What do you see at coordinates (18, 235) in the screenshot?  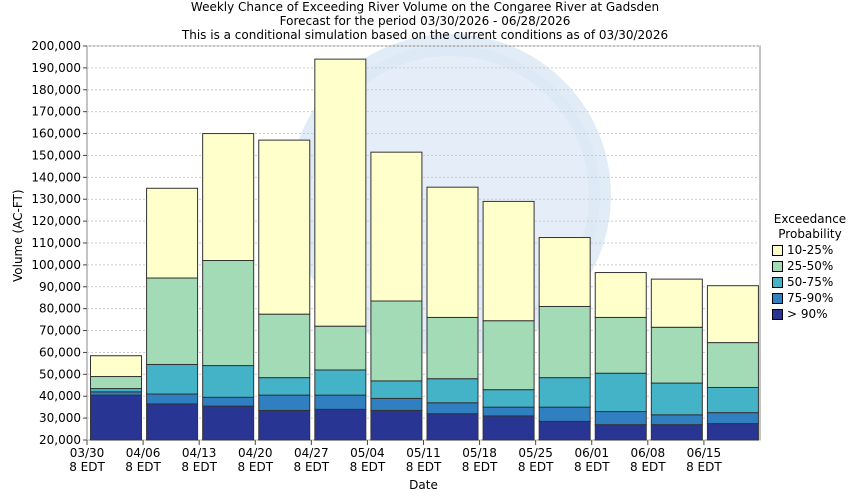 I see `y-axis-label: Volume (AC-FT)` at bounding box center [18, 235].